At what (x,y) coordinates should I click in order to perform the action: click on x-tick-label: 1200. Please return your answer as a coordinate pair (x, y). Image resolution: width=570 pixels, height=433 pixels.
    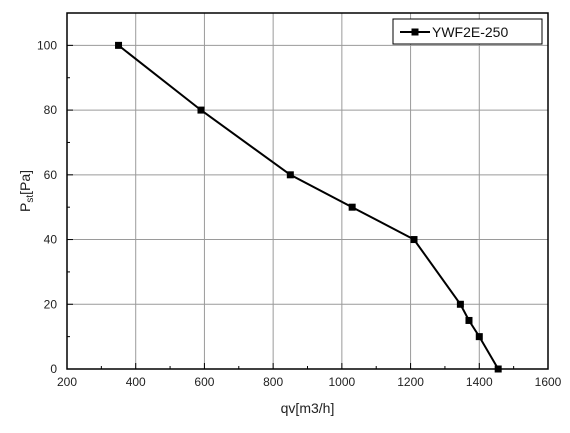
    Looking at the image, I should click on (410, 382).